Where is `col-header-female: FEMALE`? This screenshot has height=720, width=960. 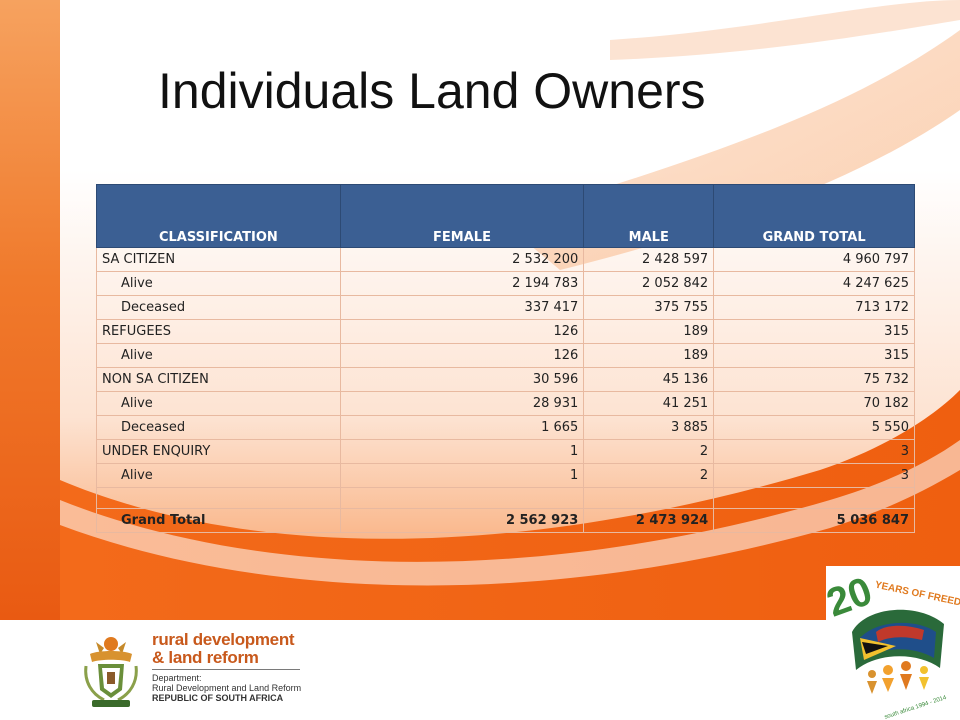 col-header-female: FEMALE is located at coordinates (462, 216).